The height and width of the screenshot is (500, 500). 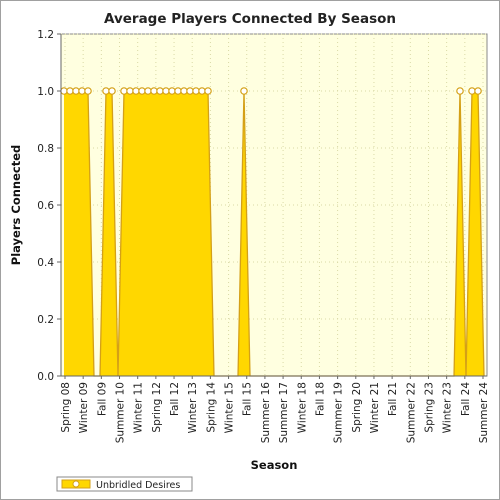 I want to click on x-tick-label: Winter 13, so click(x=193, y=407).